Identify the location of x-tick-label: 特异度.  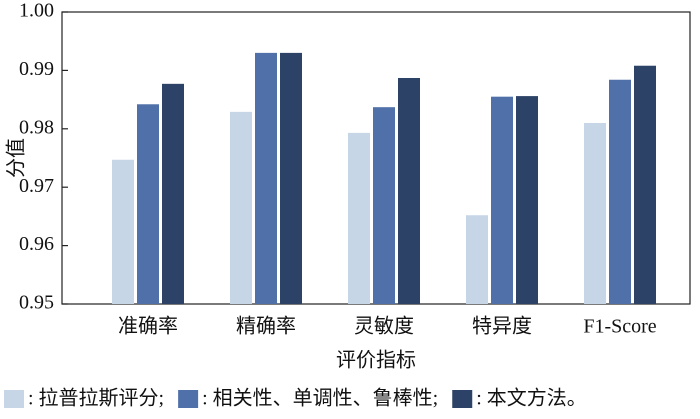
(502, 326).